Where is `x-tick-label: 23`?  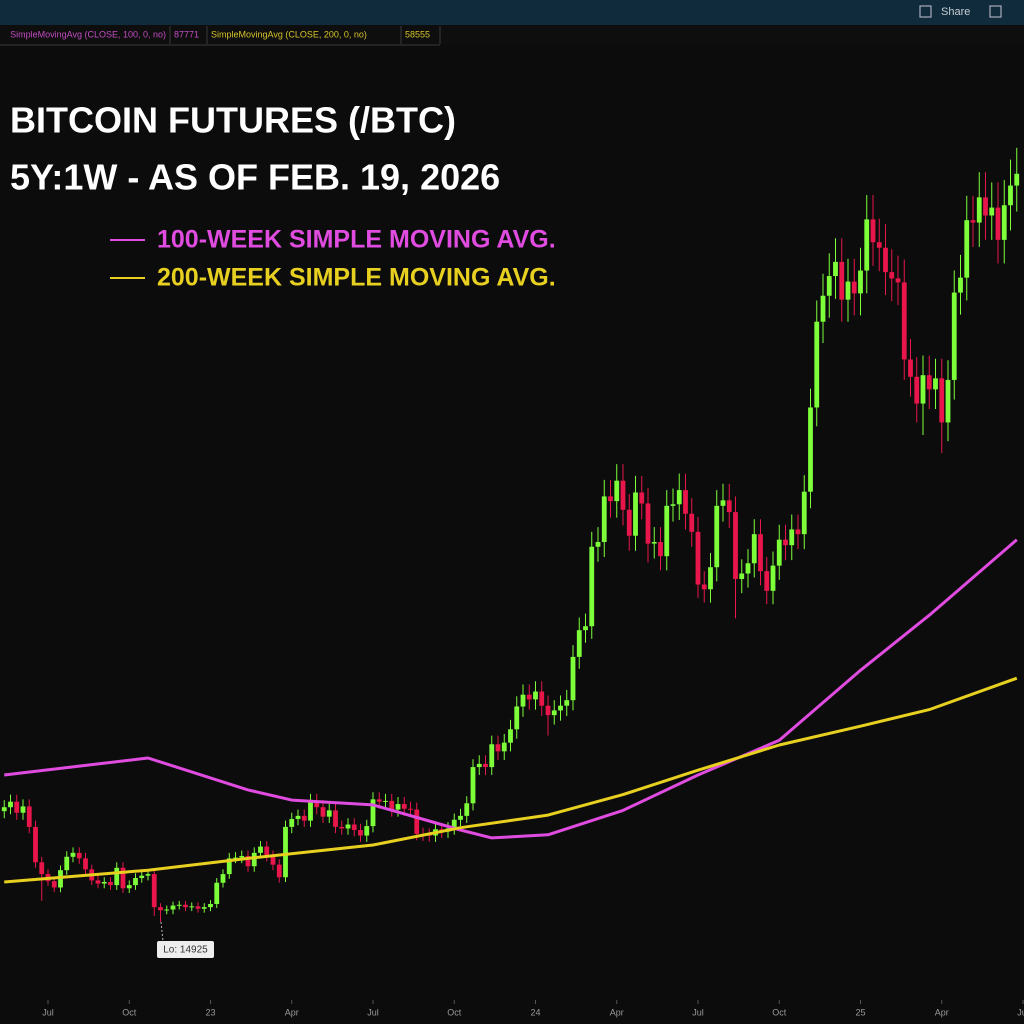 x-tick-label: 23 is located at coordinates (210, 1012).